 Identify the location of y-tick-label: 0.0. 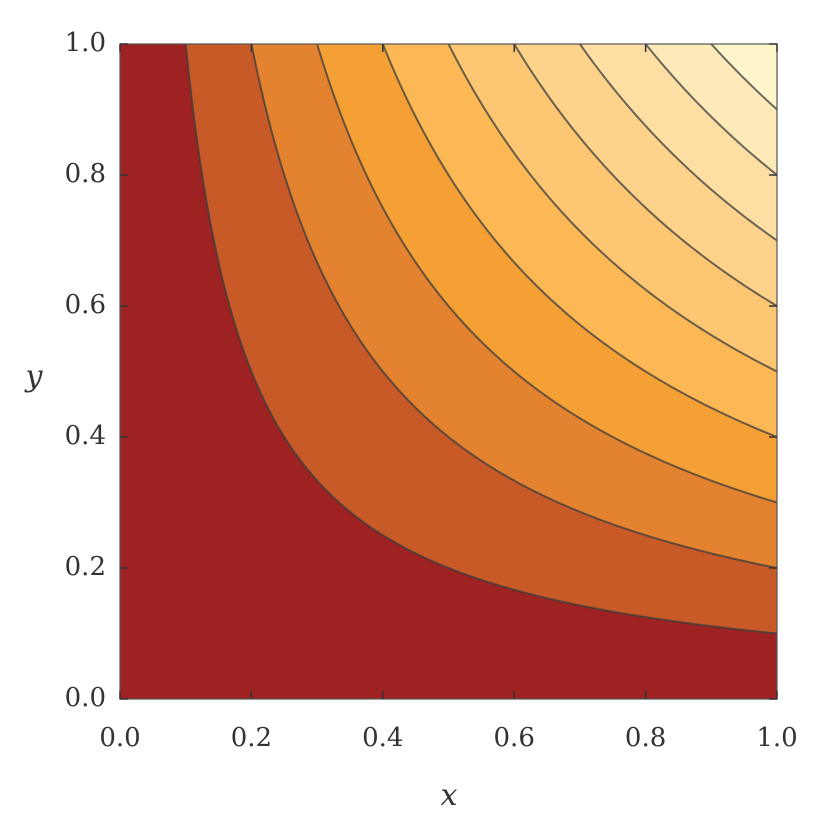
(85, 698).